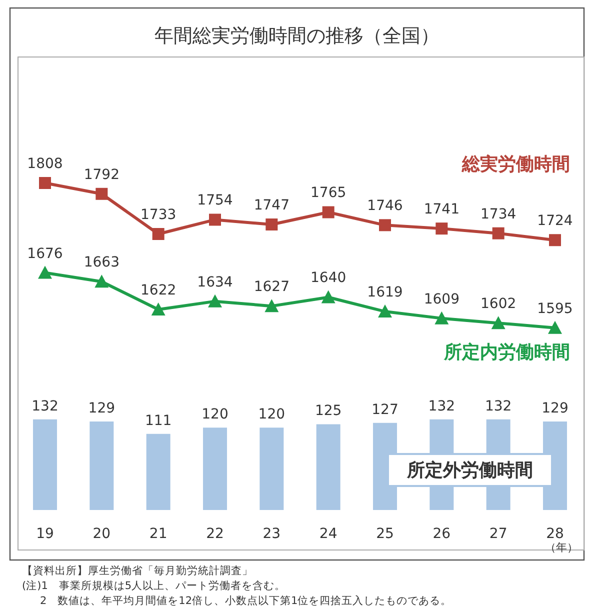 Image resolution: width=592 pixels, height=616 pixels. I want to click on x-tick-label: 26, so click(441, 534).